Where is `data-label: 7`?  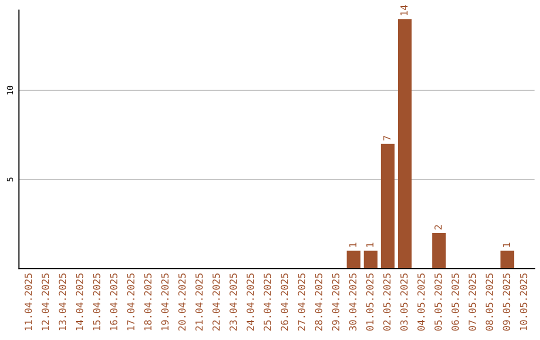
data-label: 7 is located at coordinates (386, 138).